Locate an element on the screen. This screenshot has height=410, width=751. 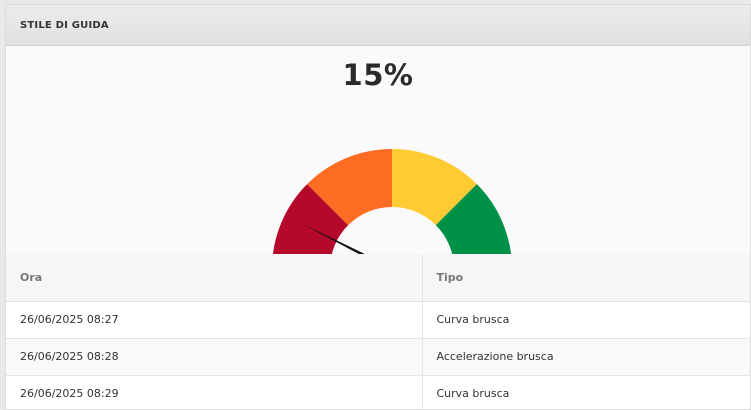
gauge-segment-red is located at coordinates (310, 219).